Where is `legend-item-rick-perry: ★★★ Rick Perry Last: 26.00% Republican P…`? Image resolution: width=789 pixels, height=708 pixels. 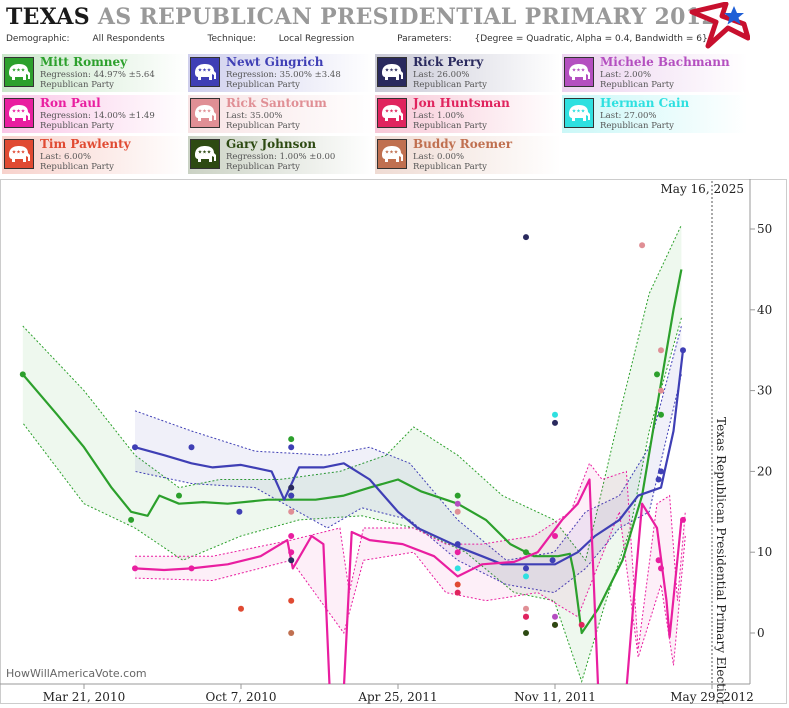 legend-item-rick-perry: ★★★ Rick Perry Last: 26.00% Republican P… is located at coordinates (468, 73).